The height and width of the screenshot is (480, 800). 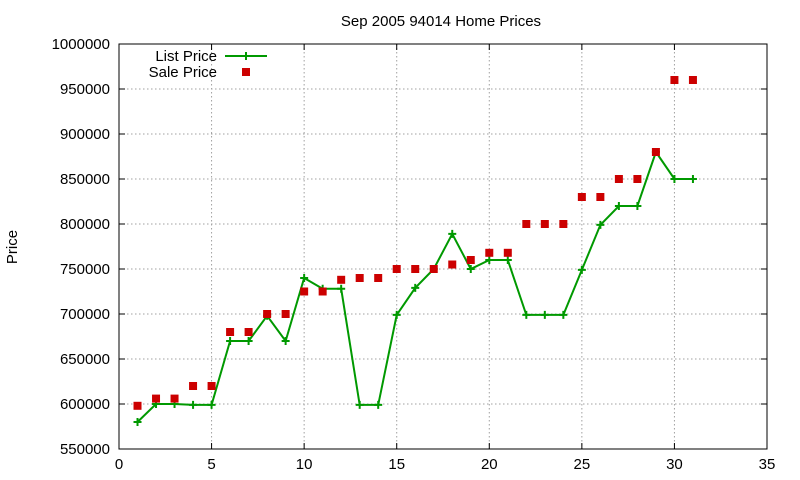 I want to click on x-tick-label: 25, so click(x=582, y=464).